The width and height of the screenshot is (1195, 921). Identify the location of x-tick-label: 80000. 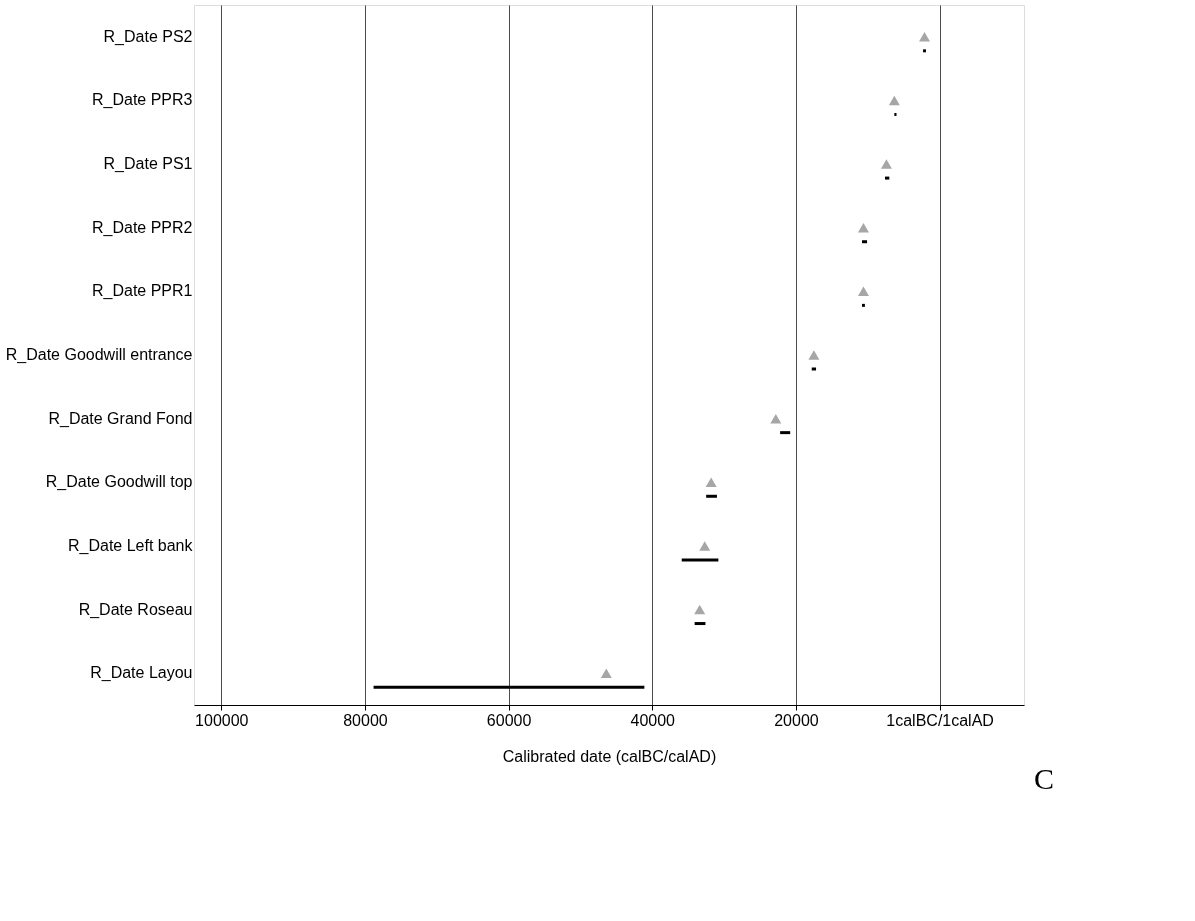
(365, 720).